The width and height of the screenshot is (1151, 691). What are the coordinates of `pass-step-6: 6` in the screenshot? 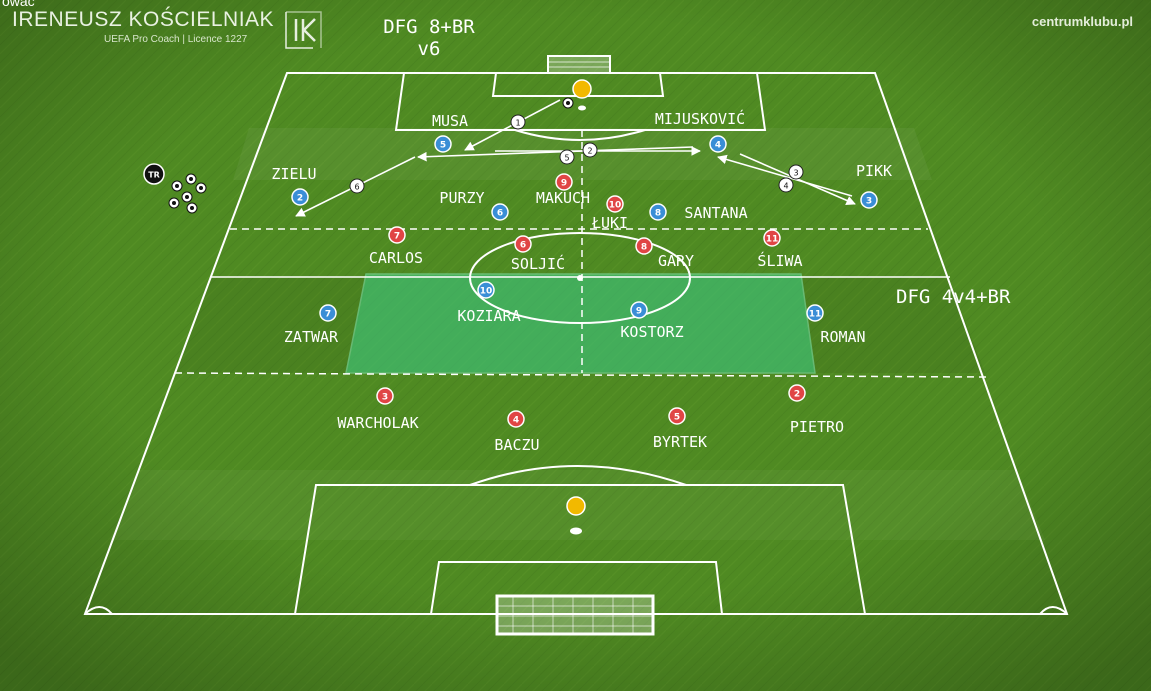 It's located at (357, 186).